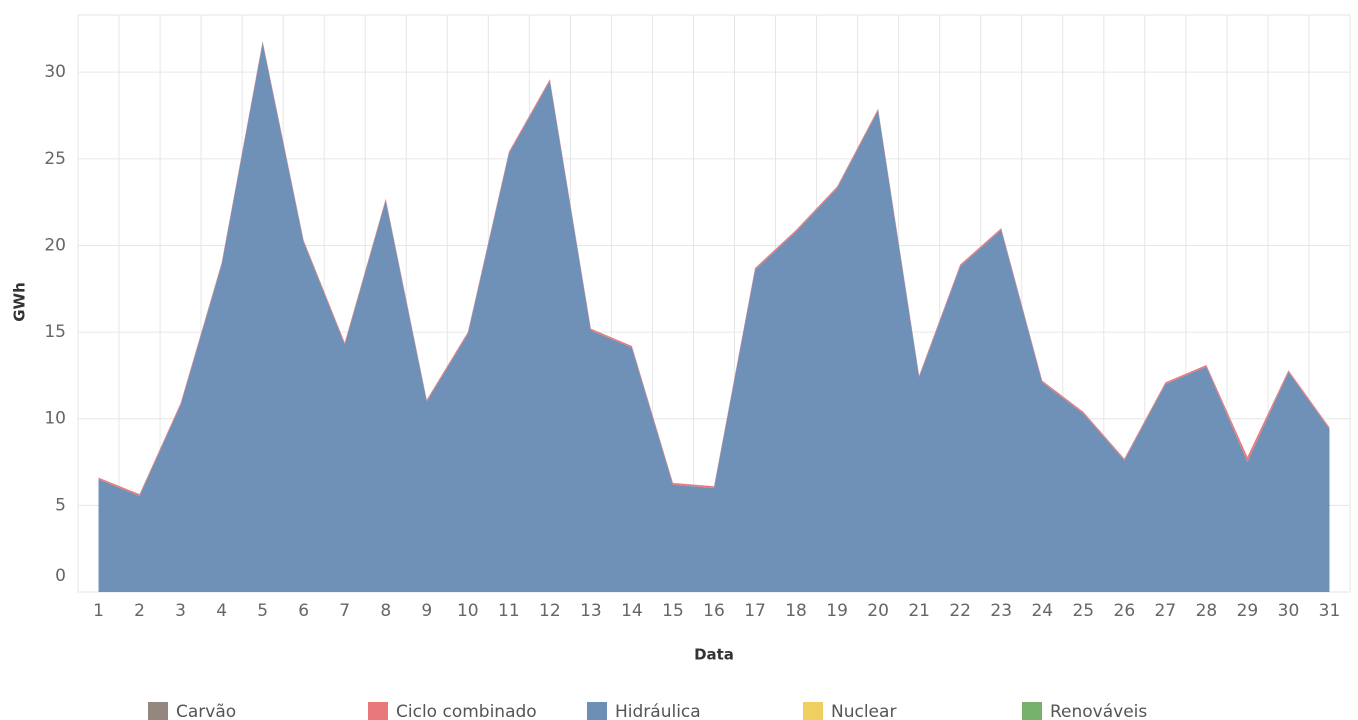  I want to click on x-tick-label: 27, so click(1166, 611).